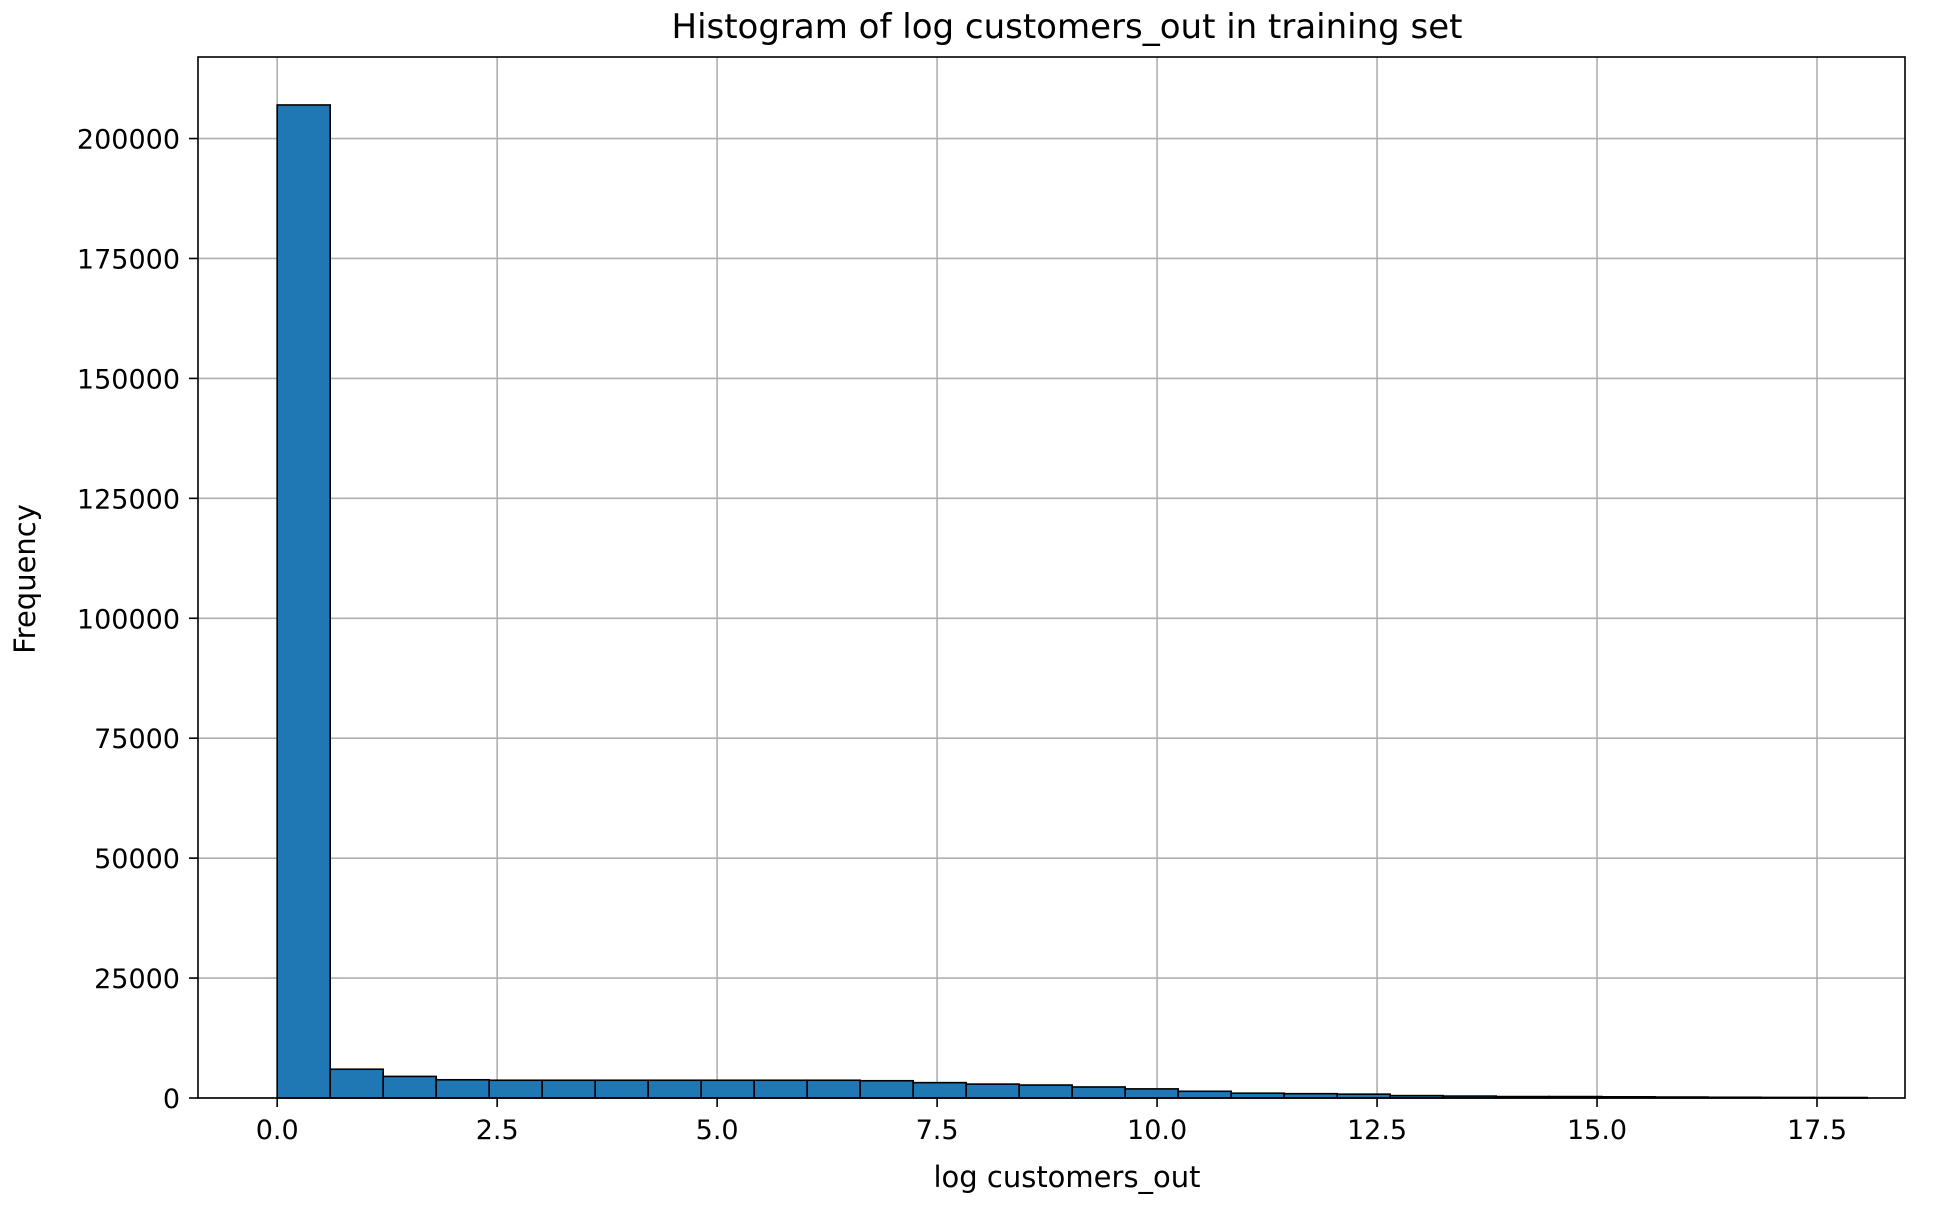  What do you see at coordinates (1051, 1122) in the screenshot?
I see `x-axis-ticks: 0.0 2.5 5.0 7.5 10.0 12.5 15.0 17.5` at bounding box center [1051, 1122].